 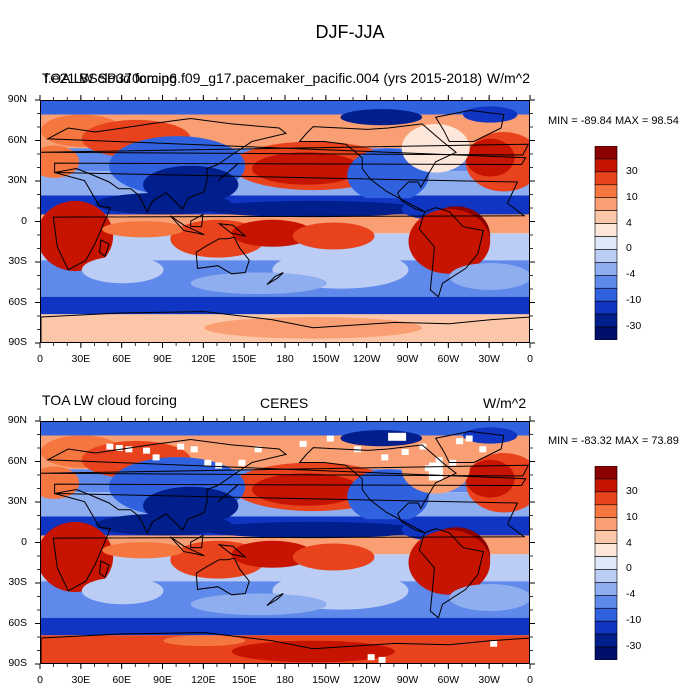 What do you see at coordinates (613, 441) in the screenshot?
I see `panel-minmax: MIN = -83.32 MAX = 73.89` at bounding box center [613, 441].